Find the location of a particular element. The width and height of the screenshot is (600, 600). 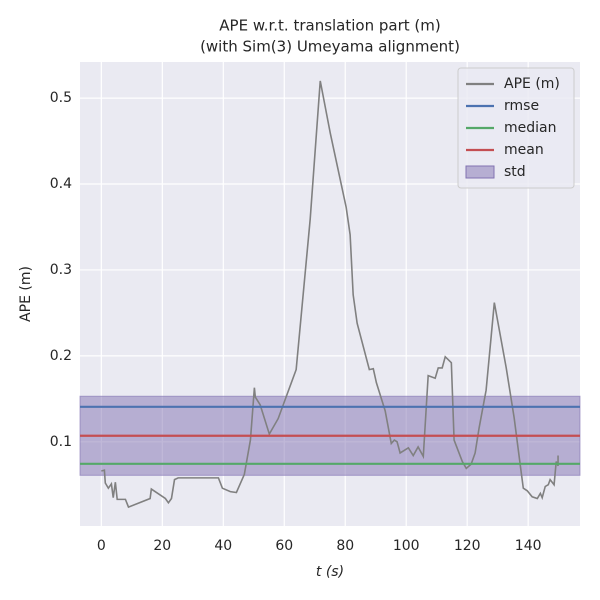

x-tick-label: 100 is located at coordinates (406, 546).